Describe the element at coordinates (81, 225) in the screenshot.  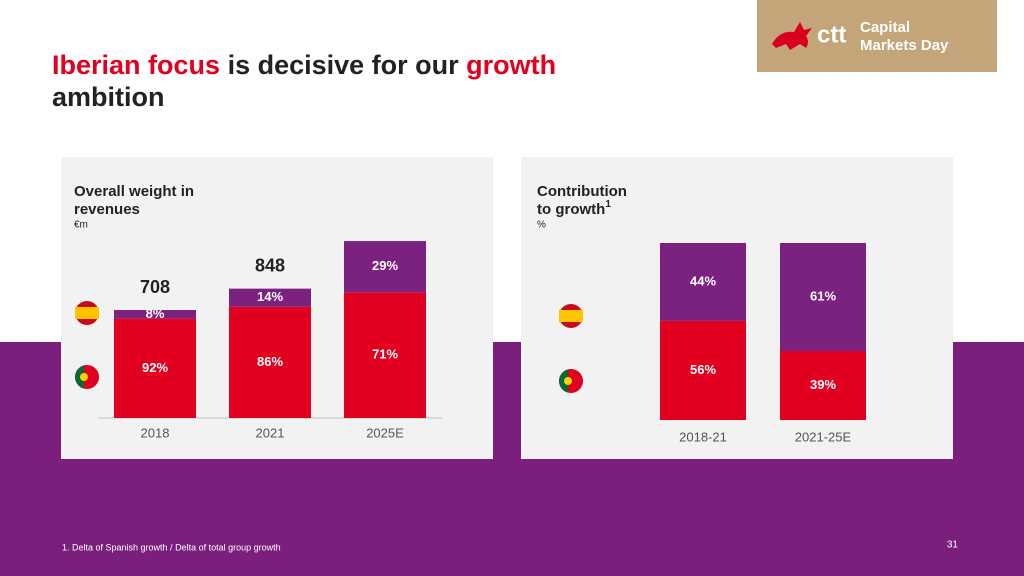
I see `chart-unit: €m` at that location.